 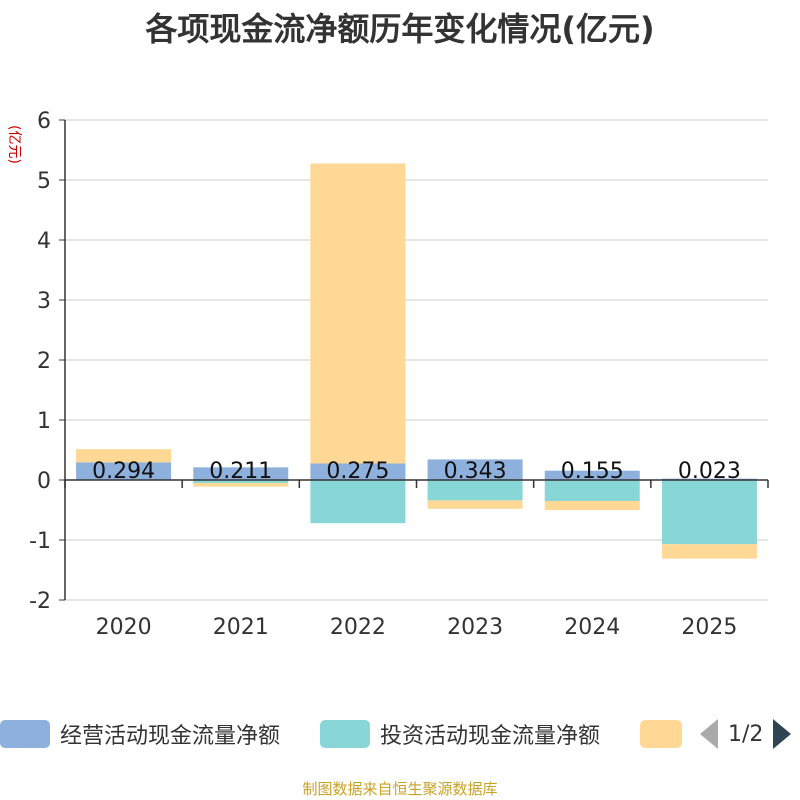 I want to click on y-tick-label: -2, so click(x=40, y=601).